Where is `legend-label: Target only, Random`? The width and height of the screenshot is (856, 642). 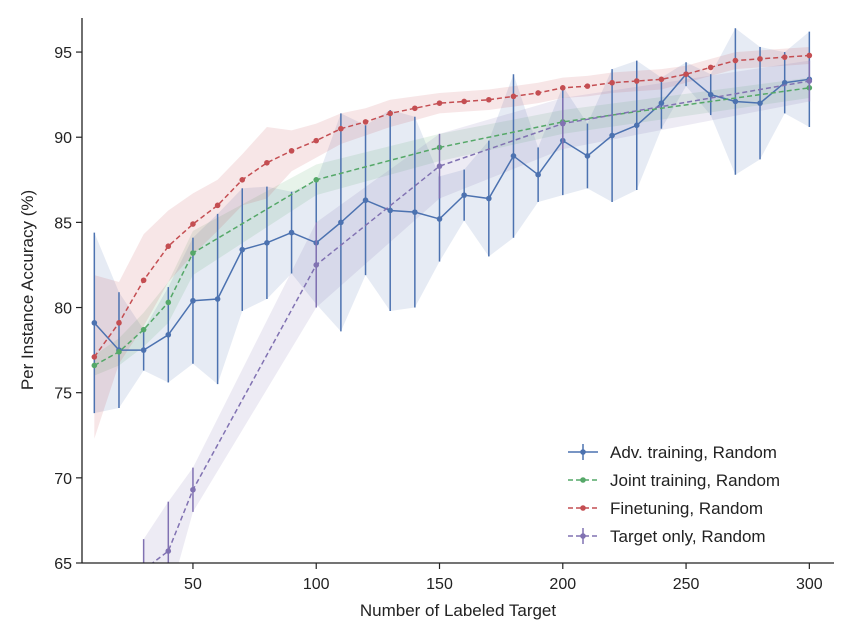
legend-label: Target only, Random is located at coordinates (688, 536).